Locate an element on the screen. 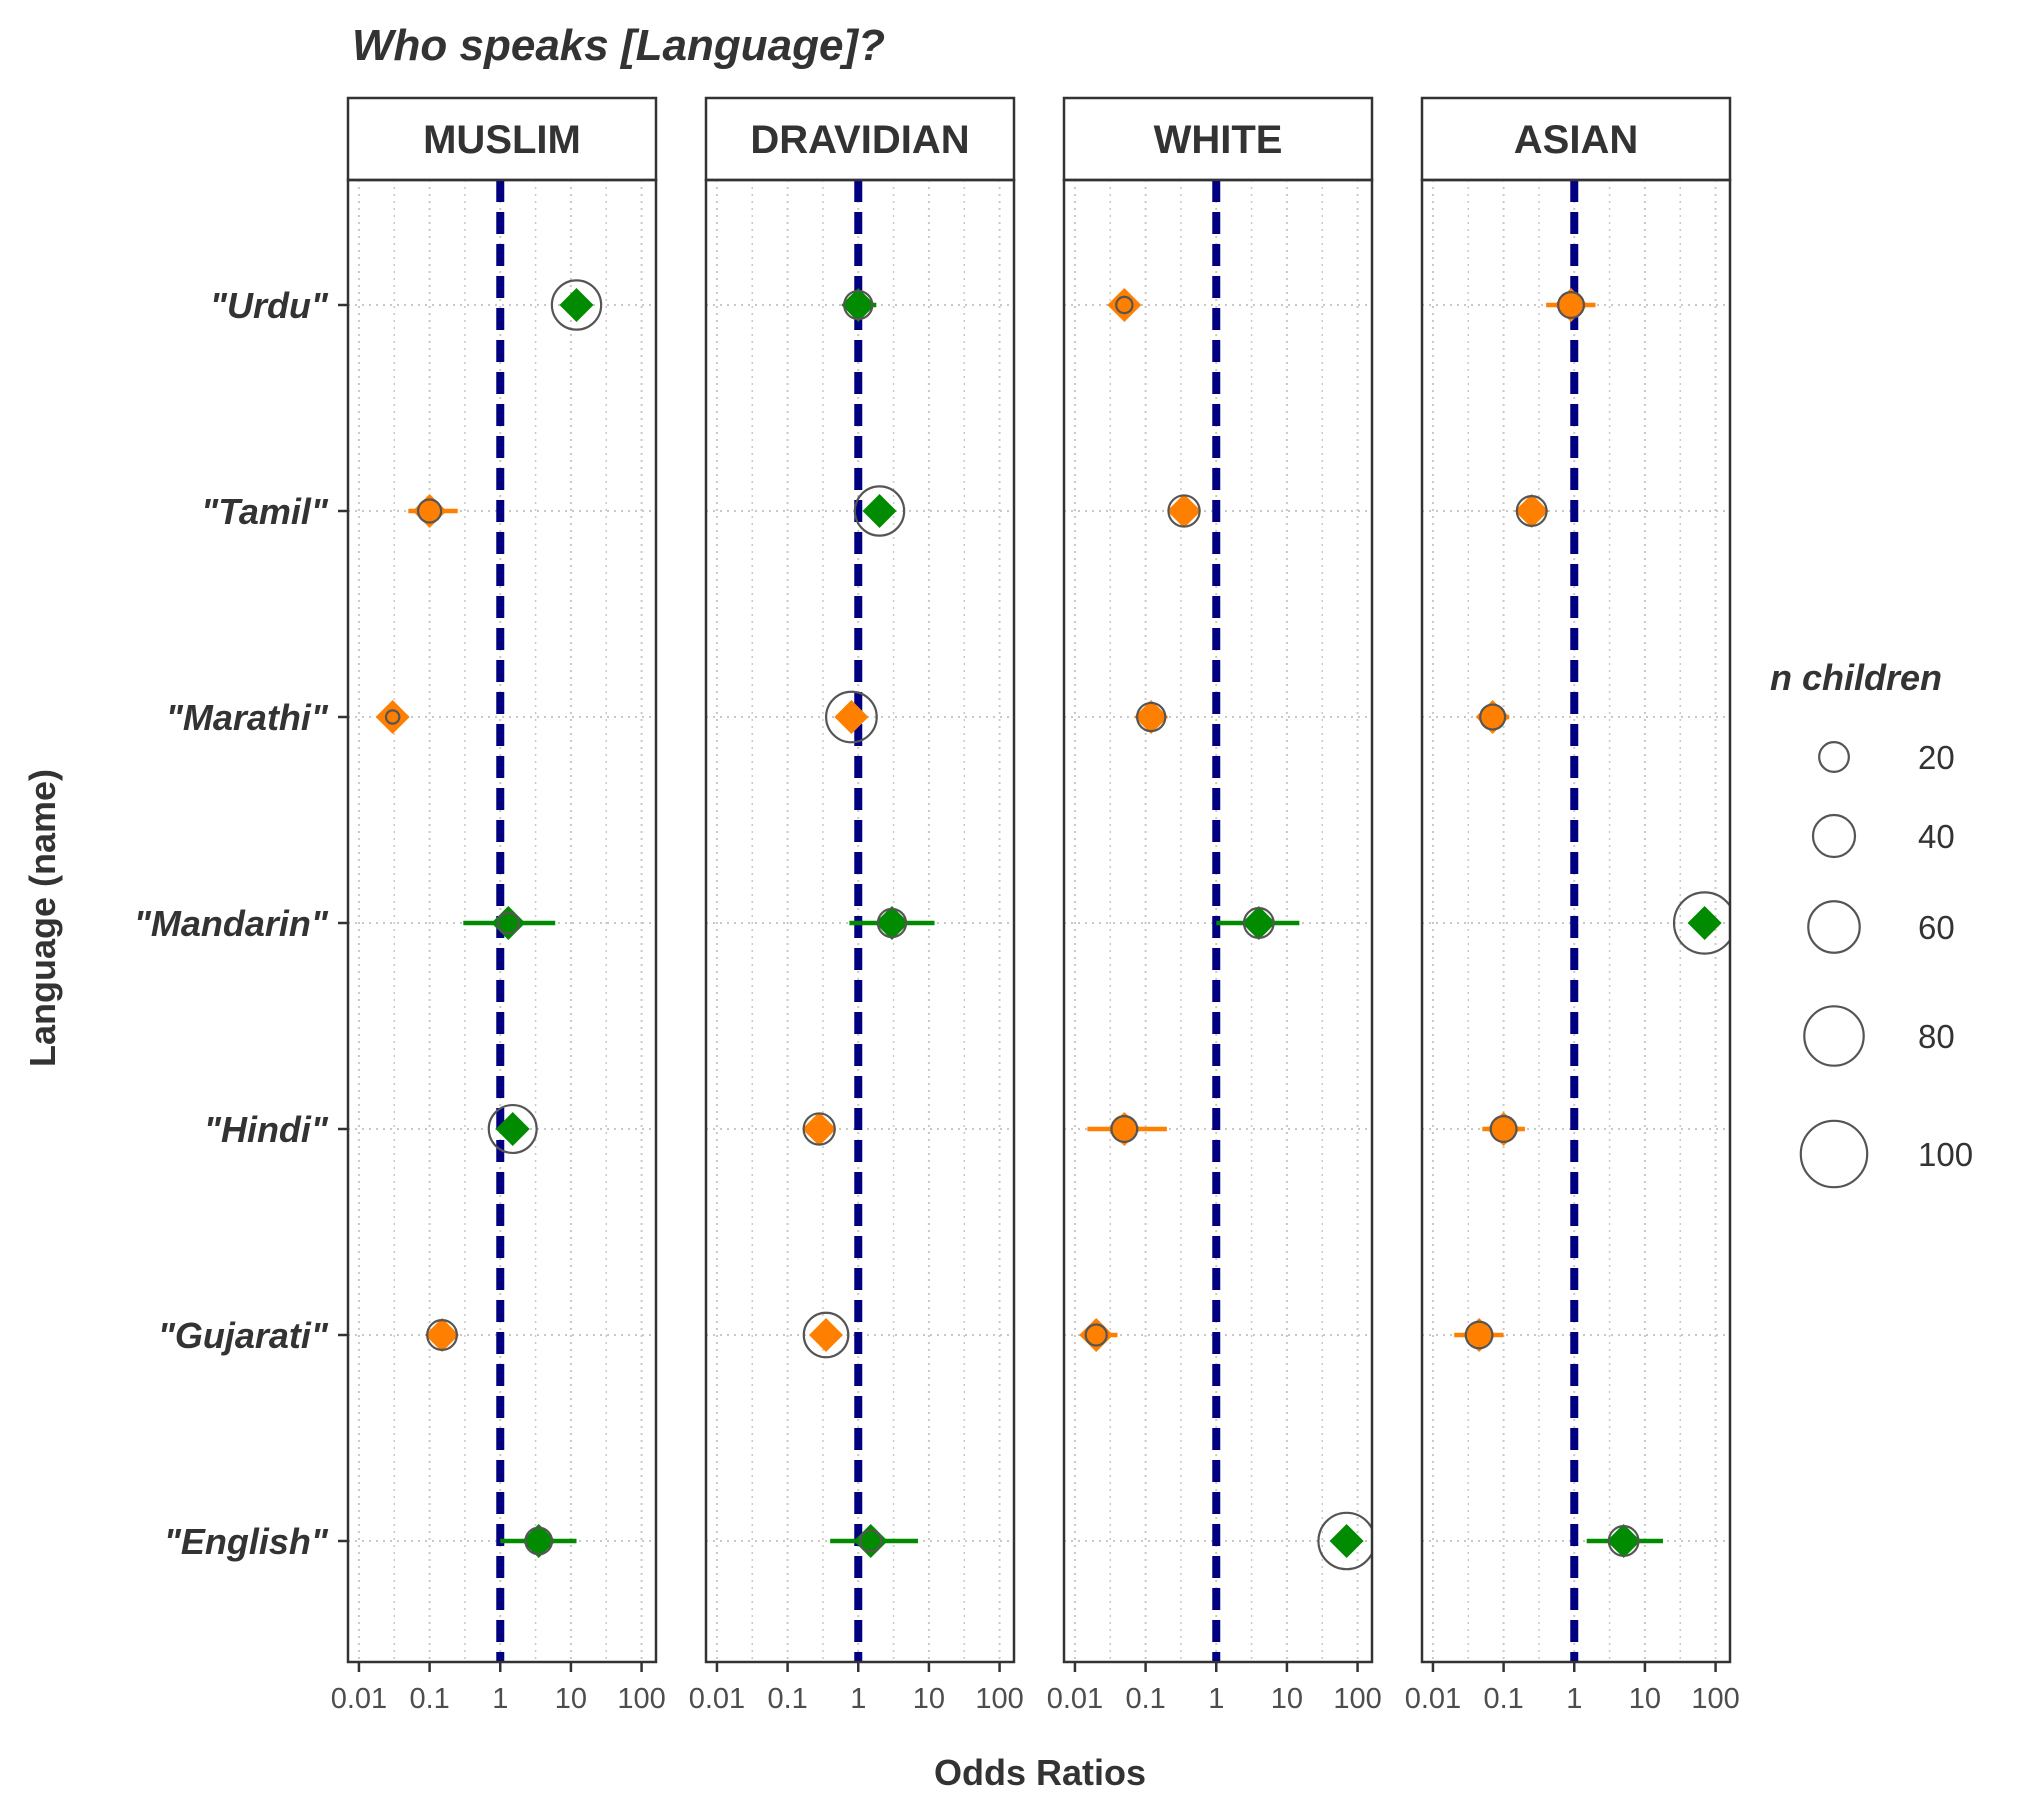  chart-title: Who speaks [Language]? is located at coordinates (618, 45).